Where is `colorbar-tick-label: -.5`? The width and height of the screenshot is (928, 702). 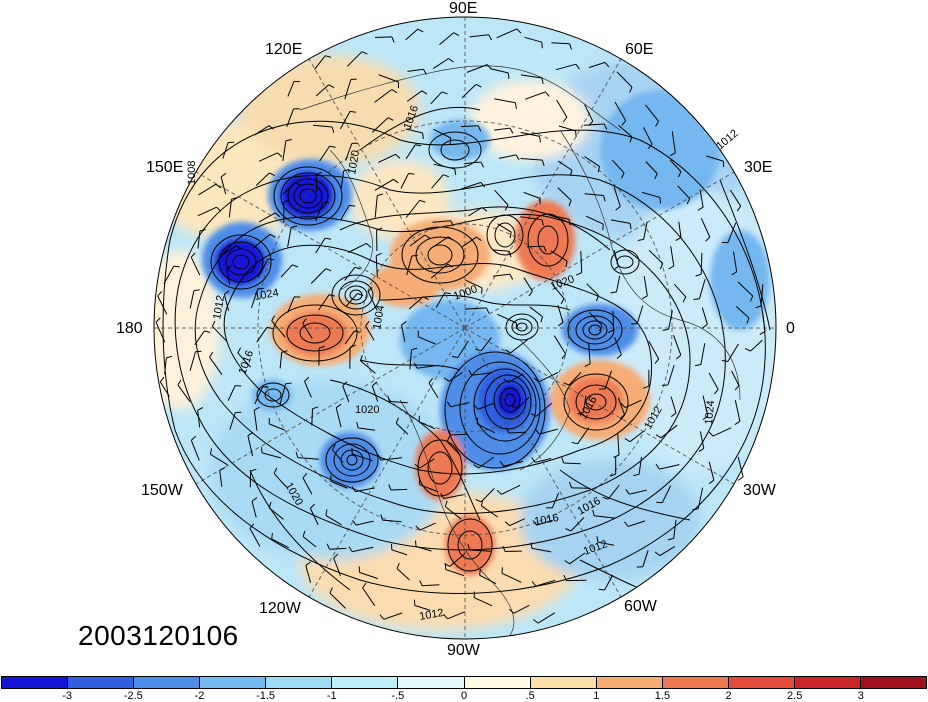 colorbar-tick-label: -.5 is located at coordinates (398, 696).